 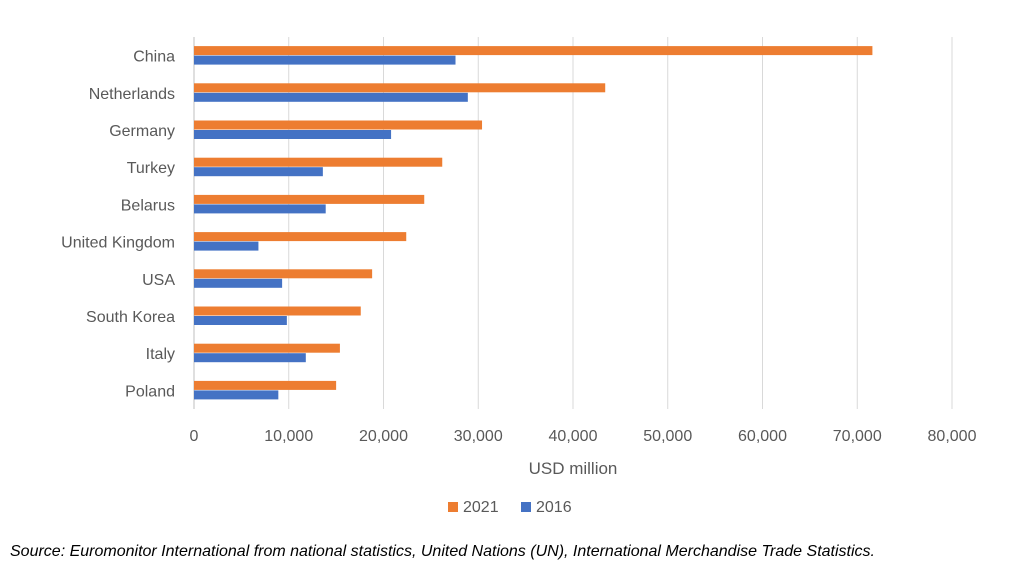 What do you see at coordinates (148, 205) in the screenshot?
I see `category-label: Belarus` at bounding box center [148, 205].